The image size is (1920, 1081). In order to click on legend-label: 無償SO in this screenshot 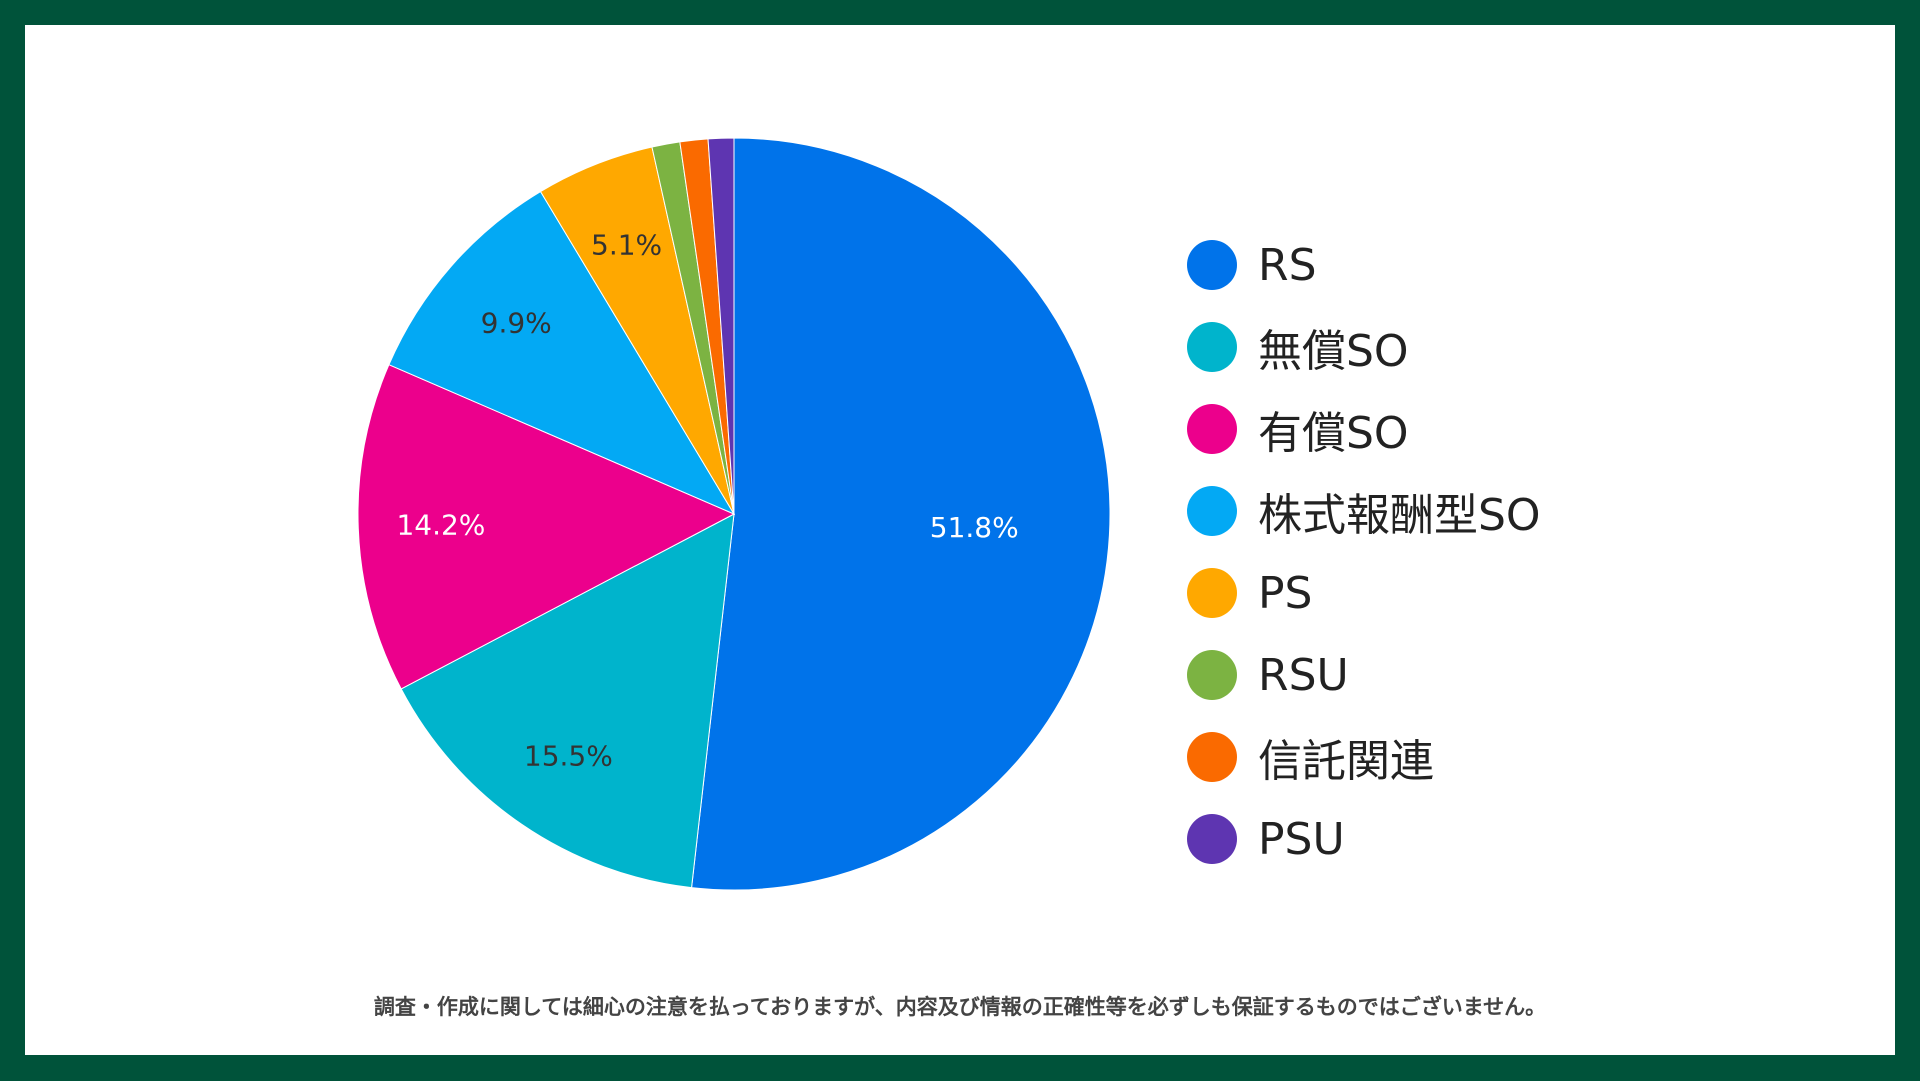, I will do `click(1333, 351)`.